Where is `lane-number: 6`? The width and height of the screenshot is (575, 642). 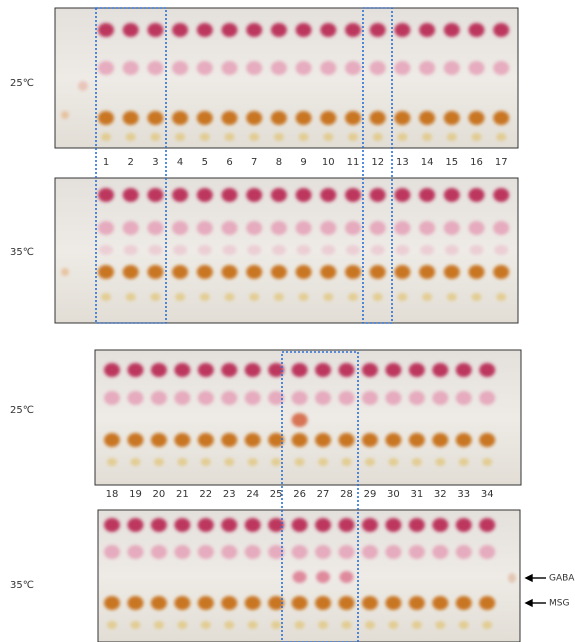 lane-number: 6 is located at coordinates (229, 162).